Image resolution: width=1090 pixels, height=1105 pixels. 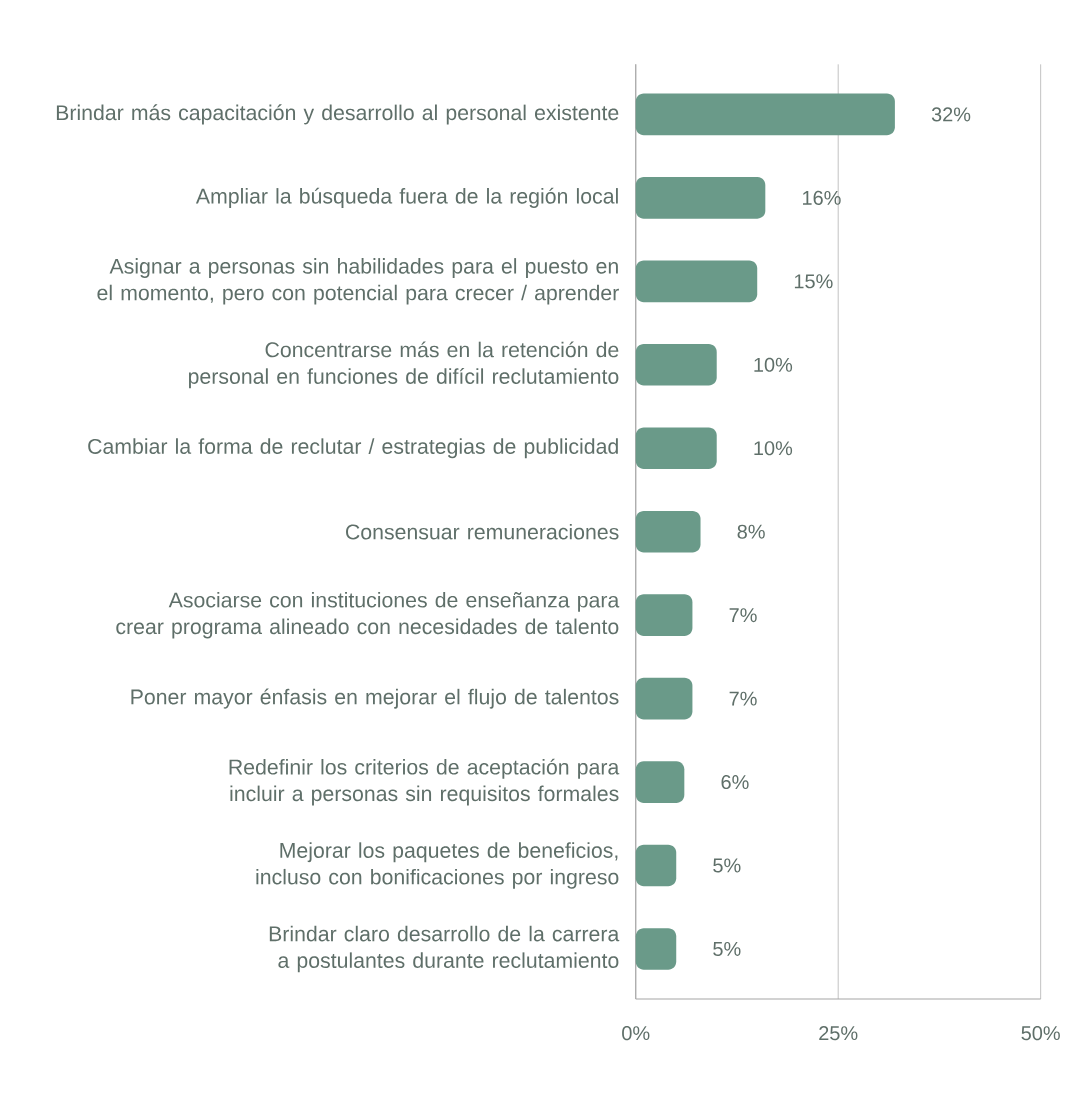 What do you see at coordinates (406, 197) in the screenshot?
I see `y-tick-label: Ampliar la búsqueda fuera de la región local` at bounding box center [406, 197].